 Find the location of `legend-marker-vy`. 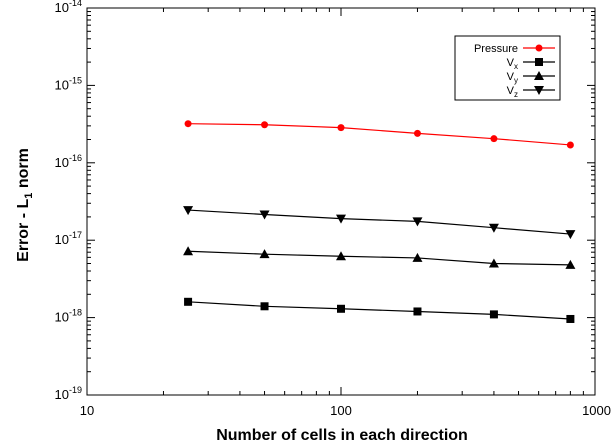

legend-marker-vy is located at coordinates (539, 75).